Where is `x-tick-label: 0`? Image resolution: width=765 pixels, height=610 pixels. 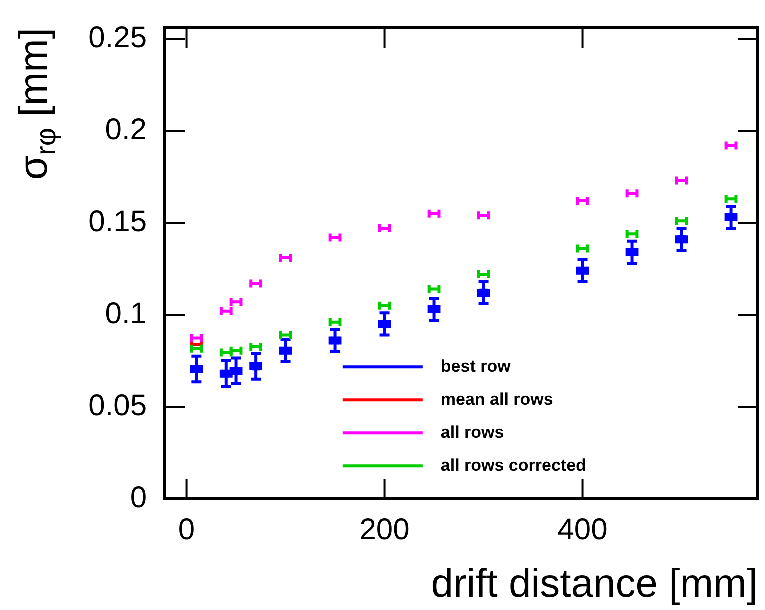 x-tick-label: 0 is located at coordinates (187, 529).